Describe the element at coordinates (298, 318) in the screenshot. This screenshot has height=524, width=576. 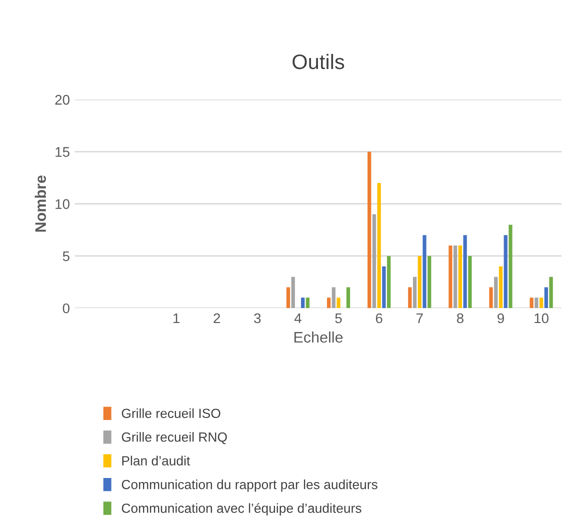
I see `x-tick-label: 4` at that location.